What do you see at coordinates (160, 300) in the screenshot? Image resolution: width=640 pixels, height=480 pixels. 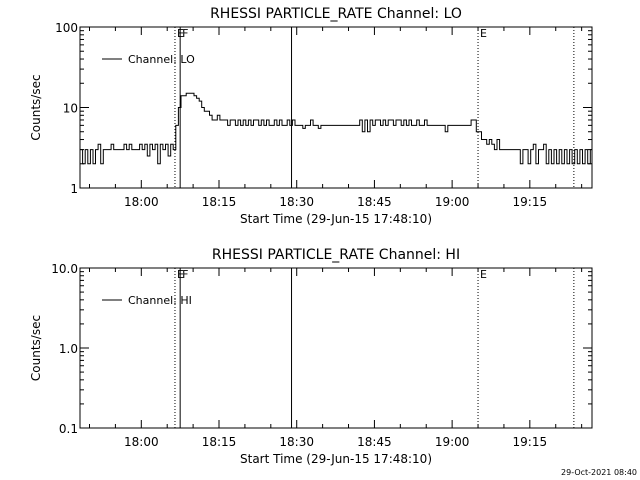 I see `legend-entry: Channel: HI` at bounding box center [160, 300].